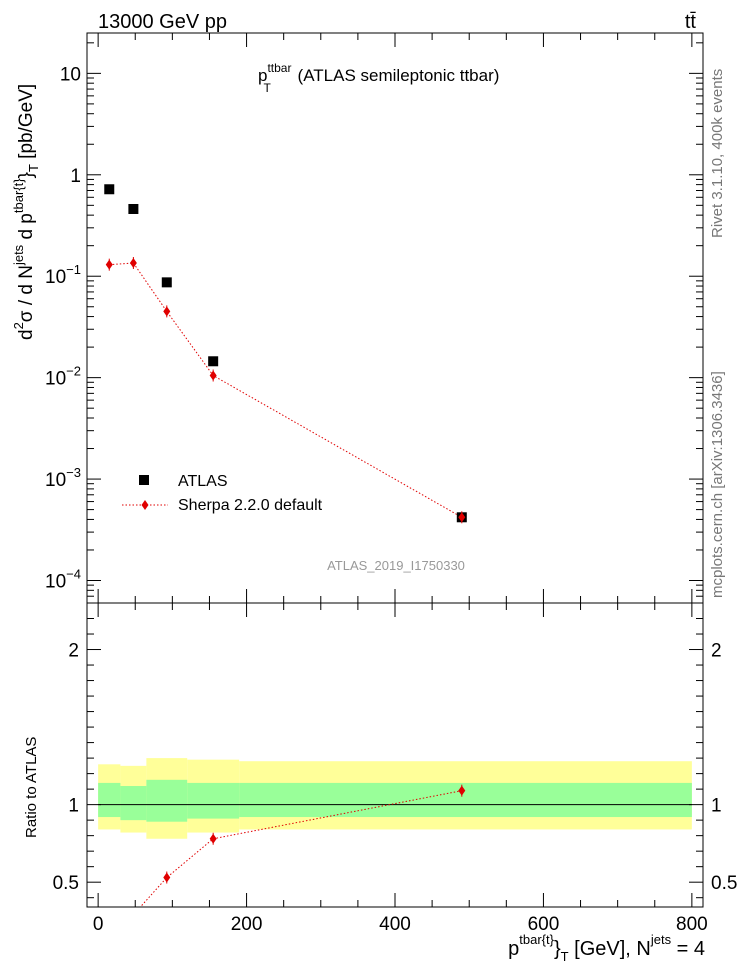  I want to click on ratio-y-tick-label-right: 0.5, so click(724, 883).